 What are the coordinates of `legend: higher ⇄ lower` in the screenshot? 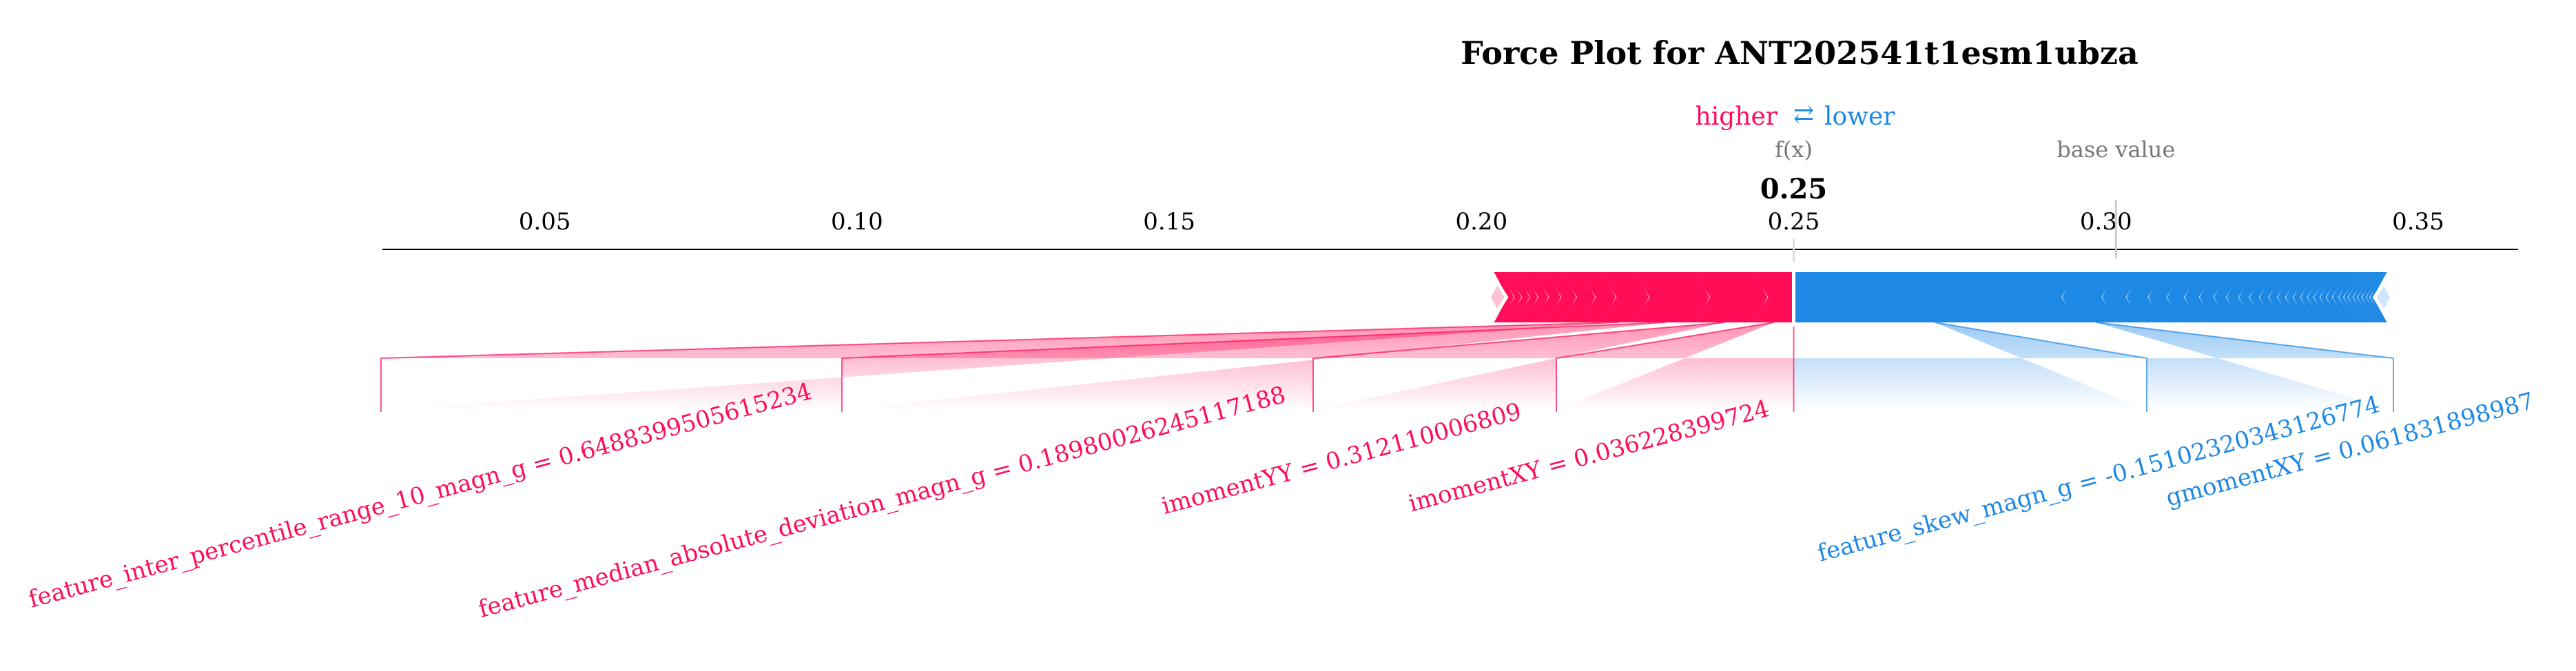 It's located at (1796, 116).